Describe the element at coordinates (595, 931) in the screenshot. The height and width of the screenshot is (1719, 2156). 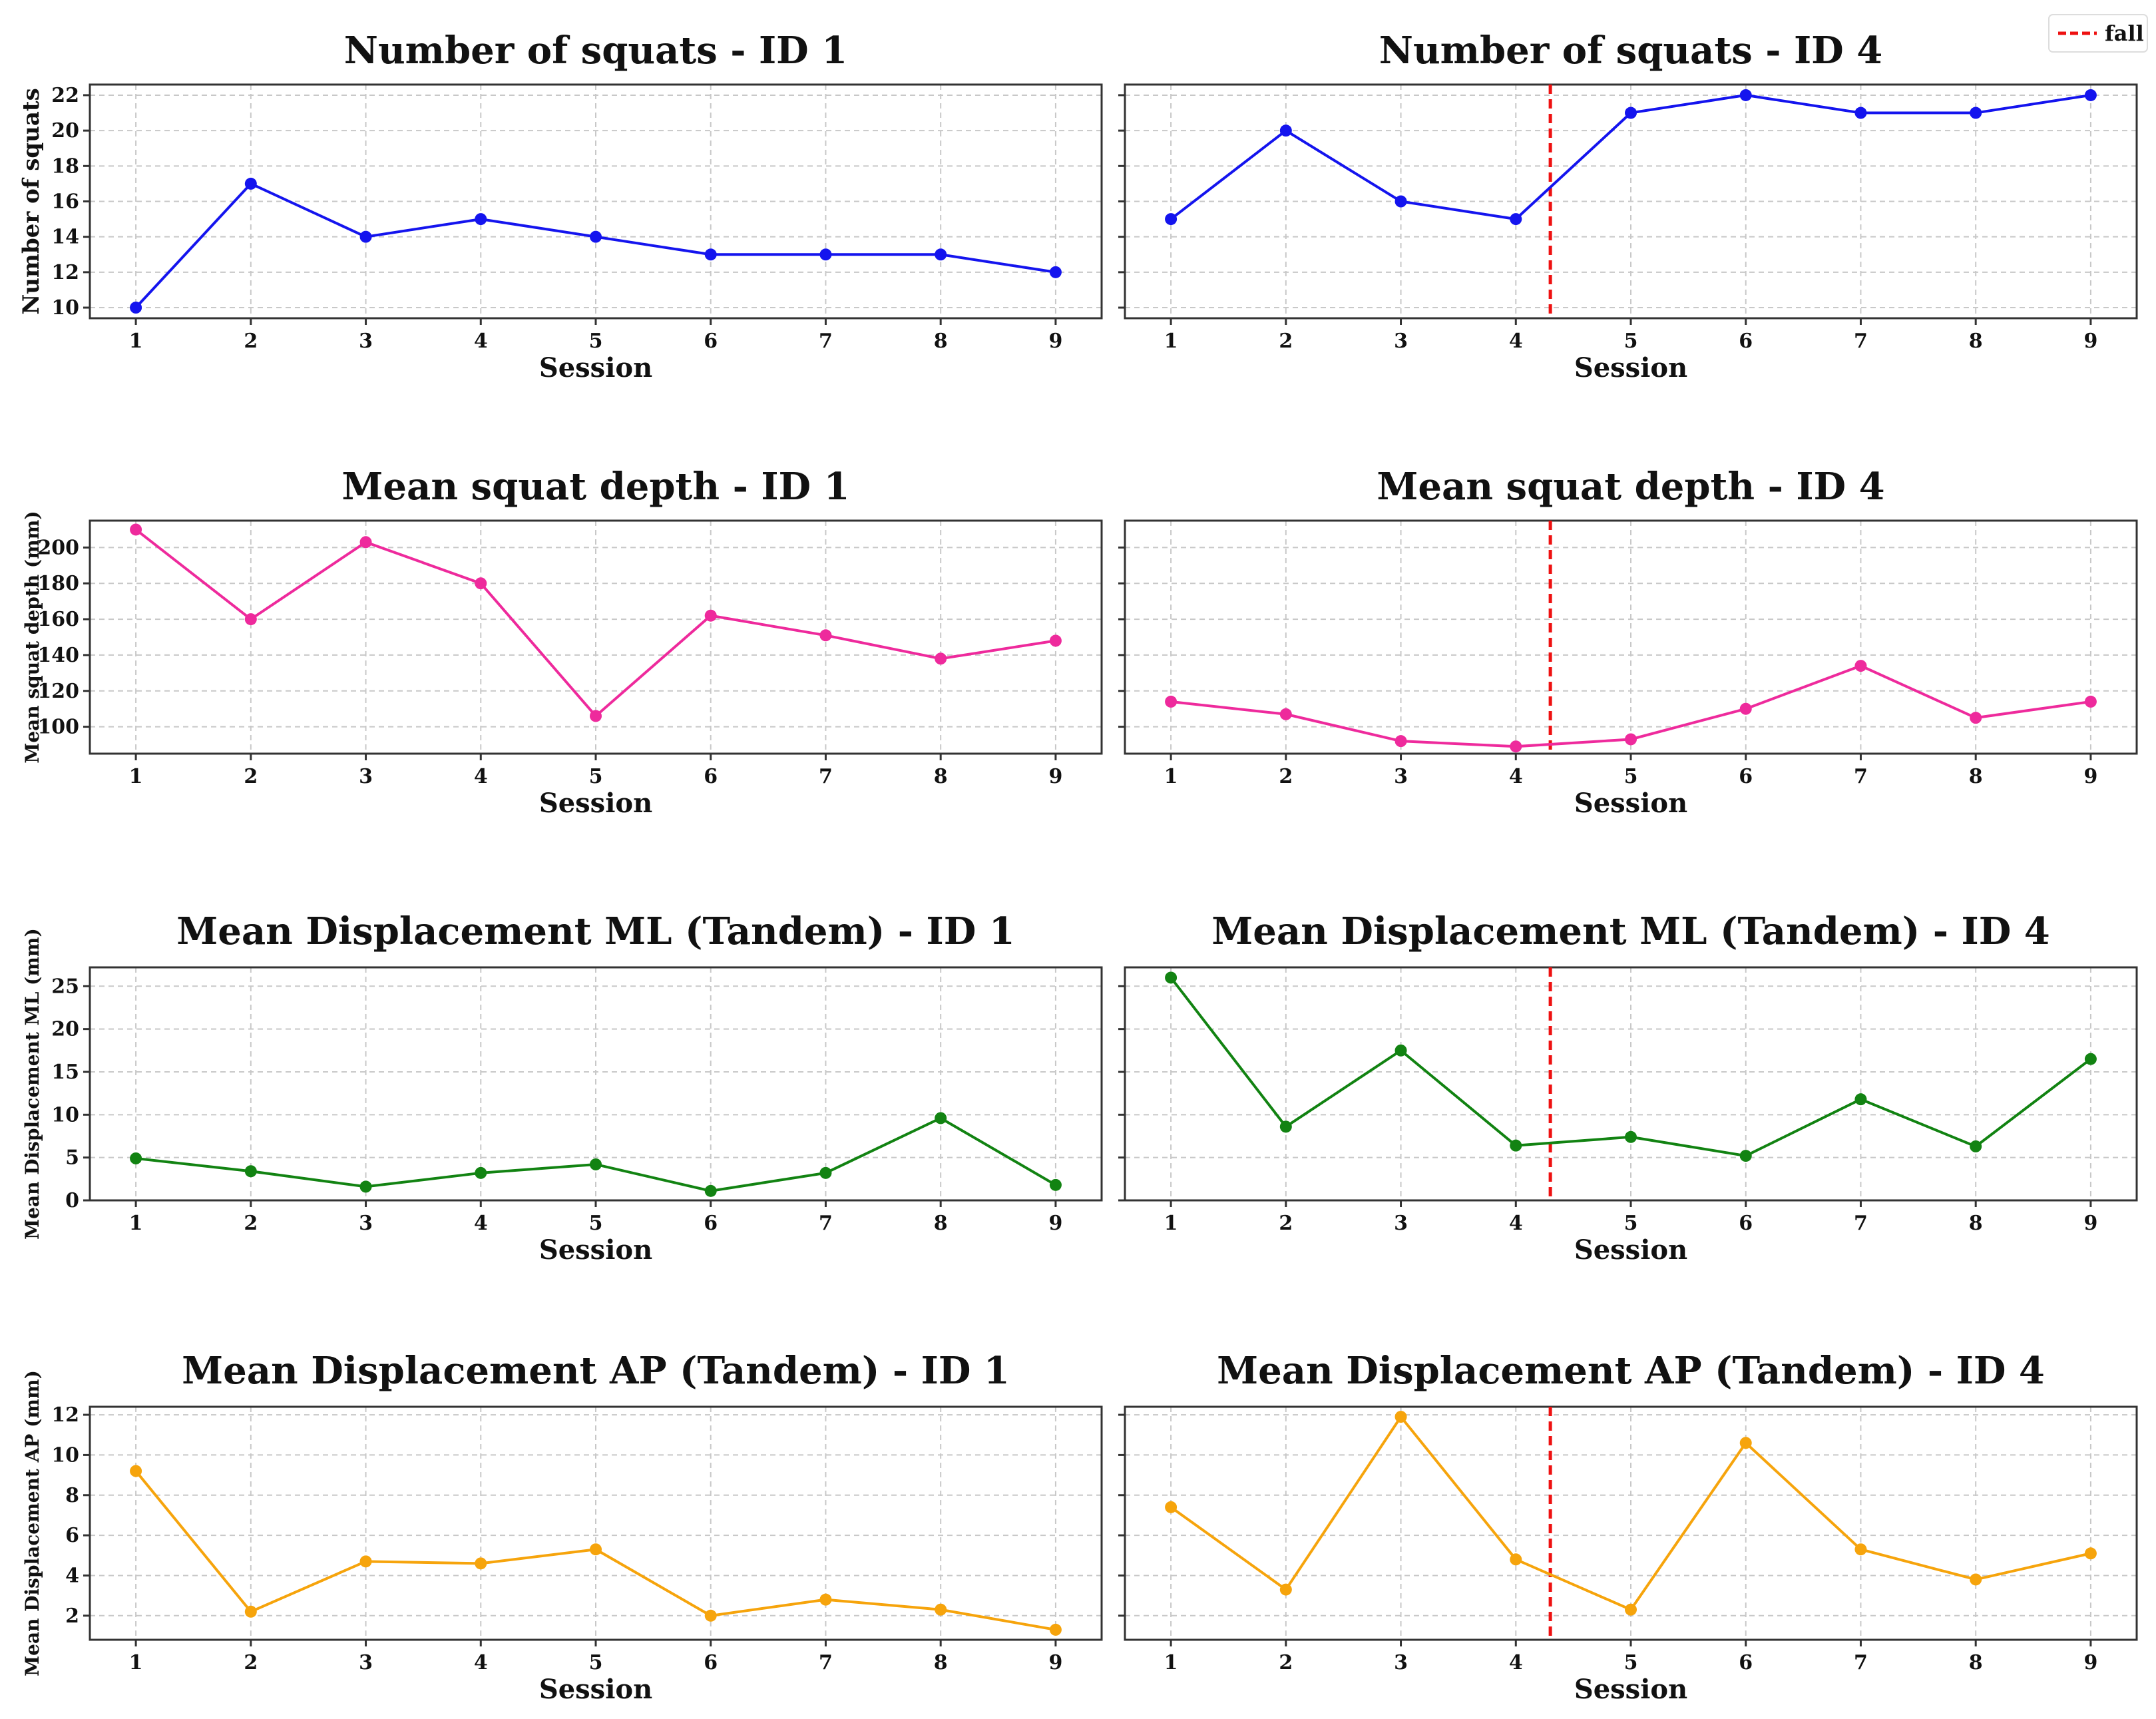
I see `chart-title: Mean Displacement ML (Tandem) - ID 1` at that location.